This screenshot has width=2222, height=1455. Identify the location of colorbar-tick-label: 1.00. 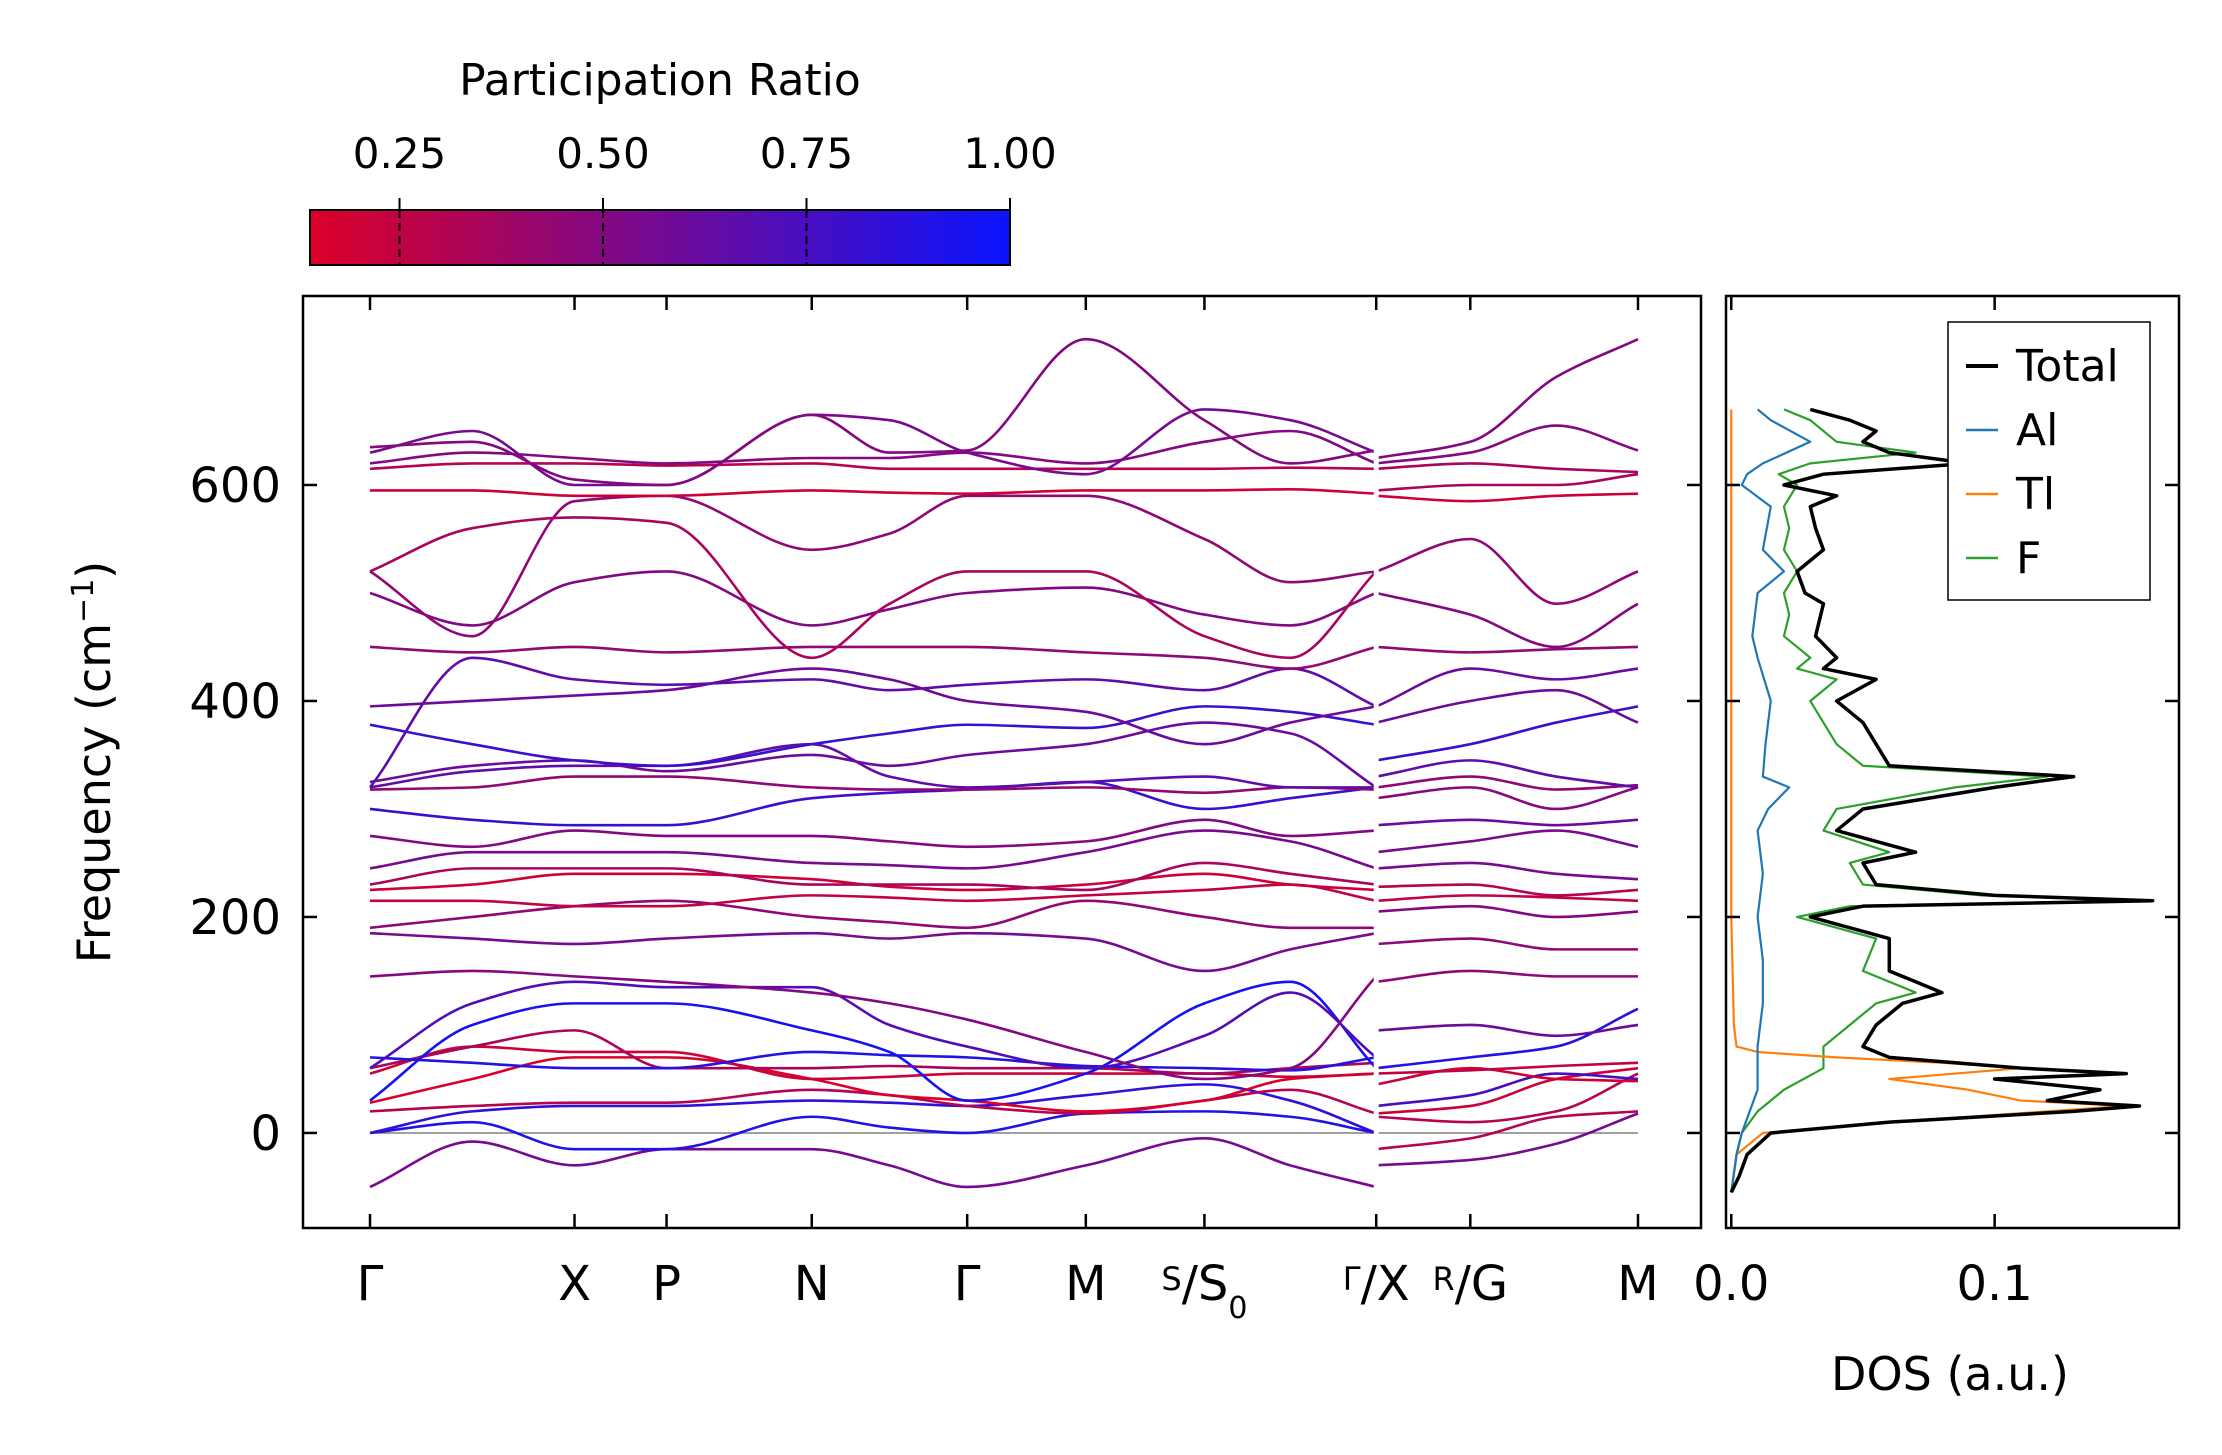
(1010, 153).